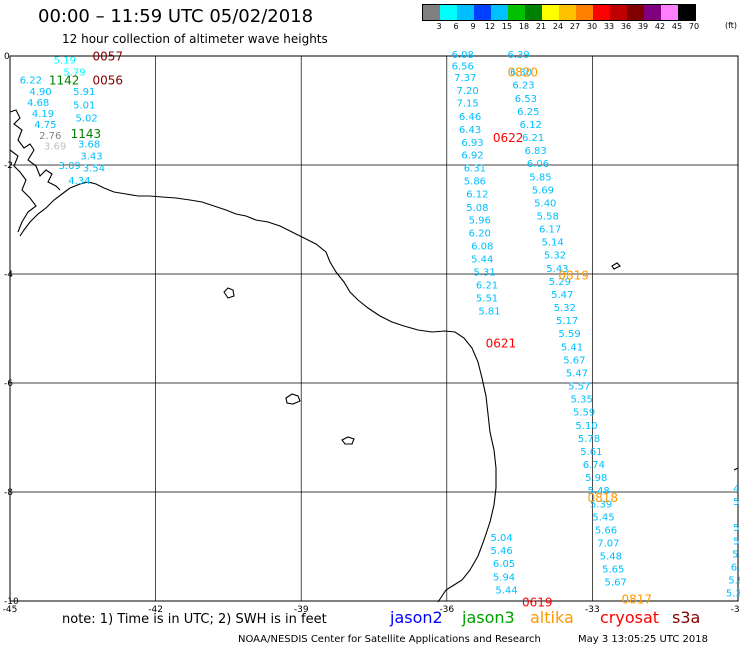 The image size is (740, 650). I want to click on swh-value: 6.08, so click(482, 246).